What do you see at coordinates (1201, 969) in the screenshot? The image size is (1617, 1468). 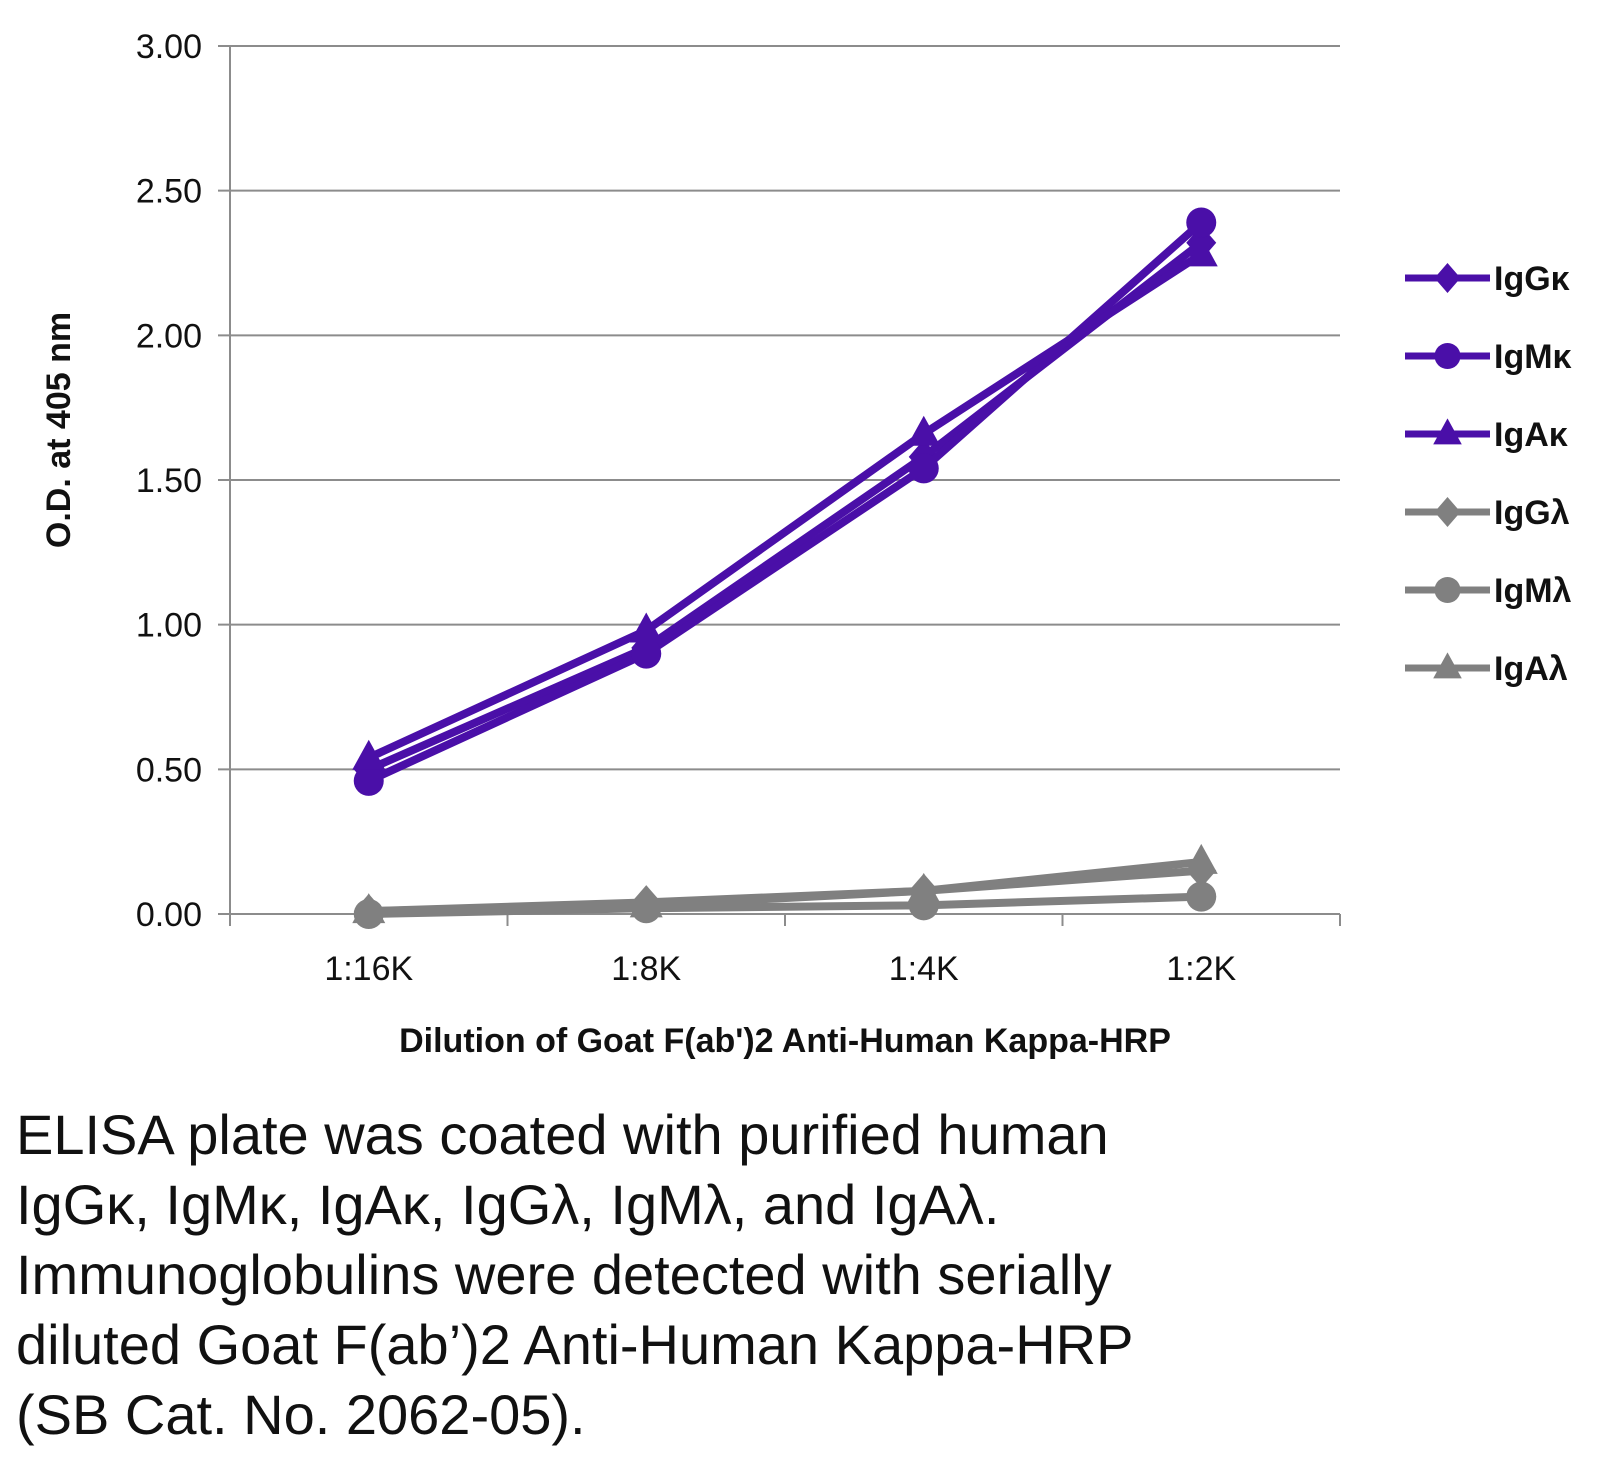 I see `x-tick-label: 1:2K` at bounding box center [1201, 969].